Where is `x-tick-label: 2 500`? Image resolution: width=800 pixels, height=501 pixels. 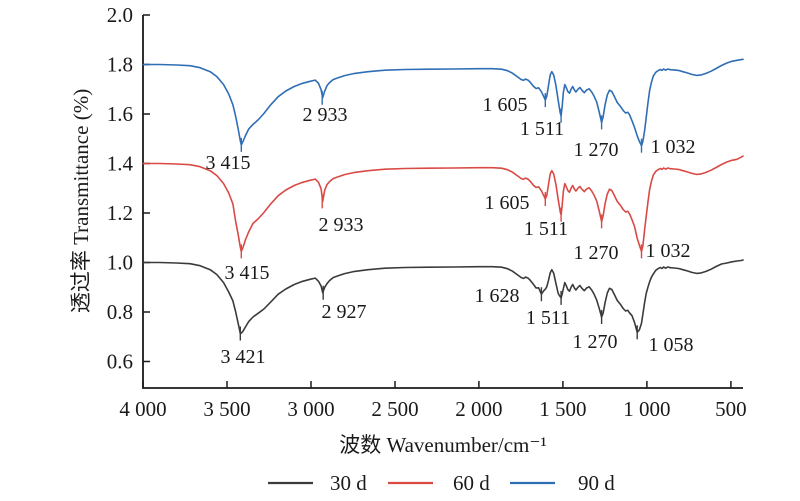
x-tick-label: 2 500 is located at coordinates (394, 409).